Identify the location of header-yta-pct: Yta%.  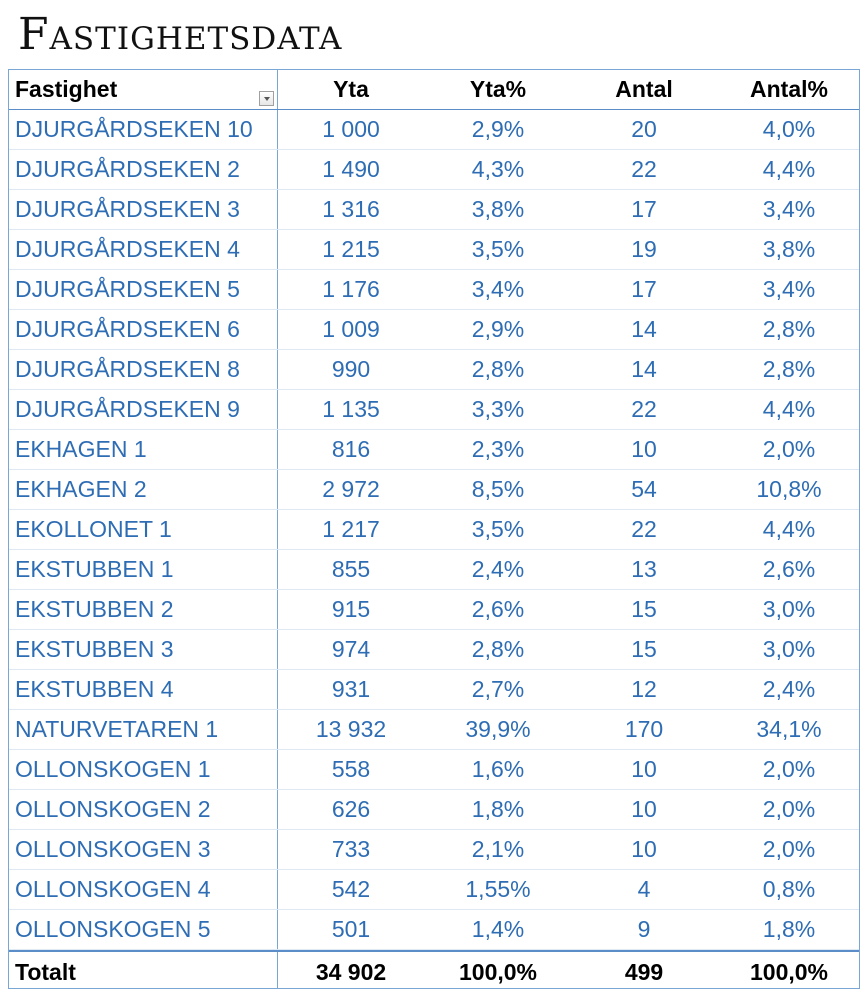
(498, 89).